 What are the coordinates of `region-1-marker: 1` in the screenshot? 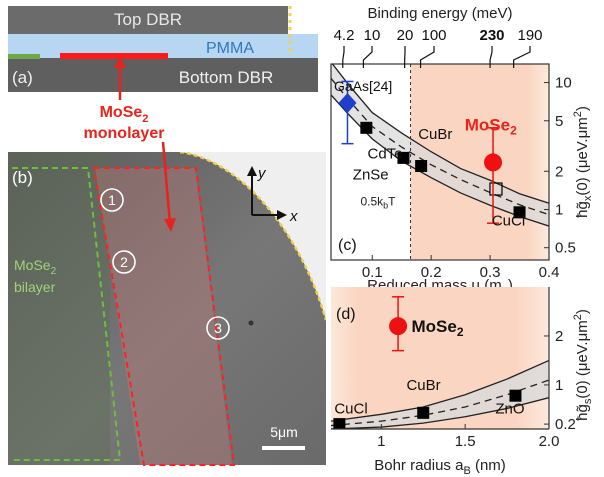 It's located at (112, 200).